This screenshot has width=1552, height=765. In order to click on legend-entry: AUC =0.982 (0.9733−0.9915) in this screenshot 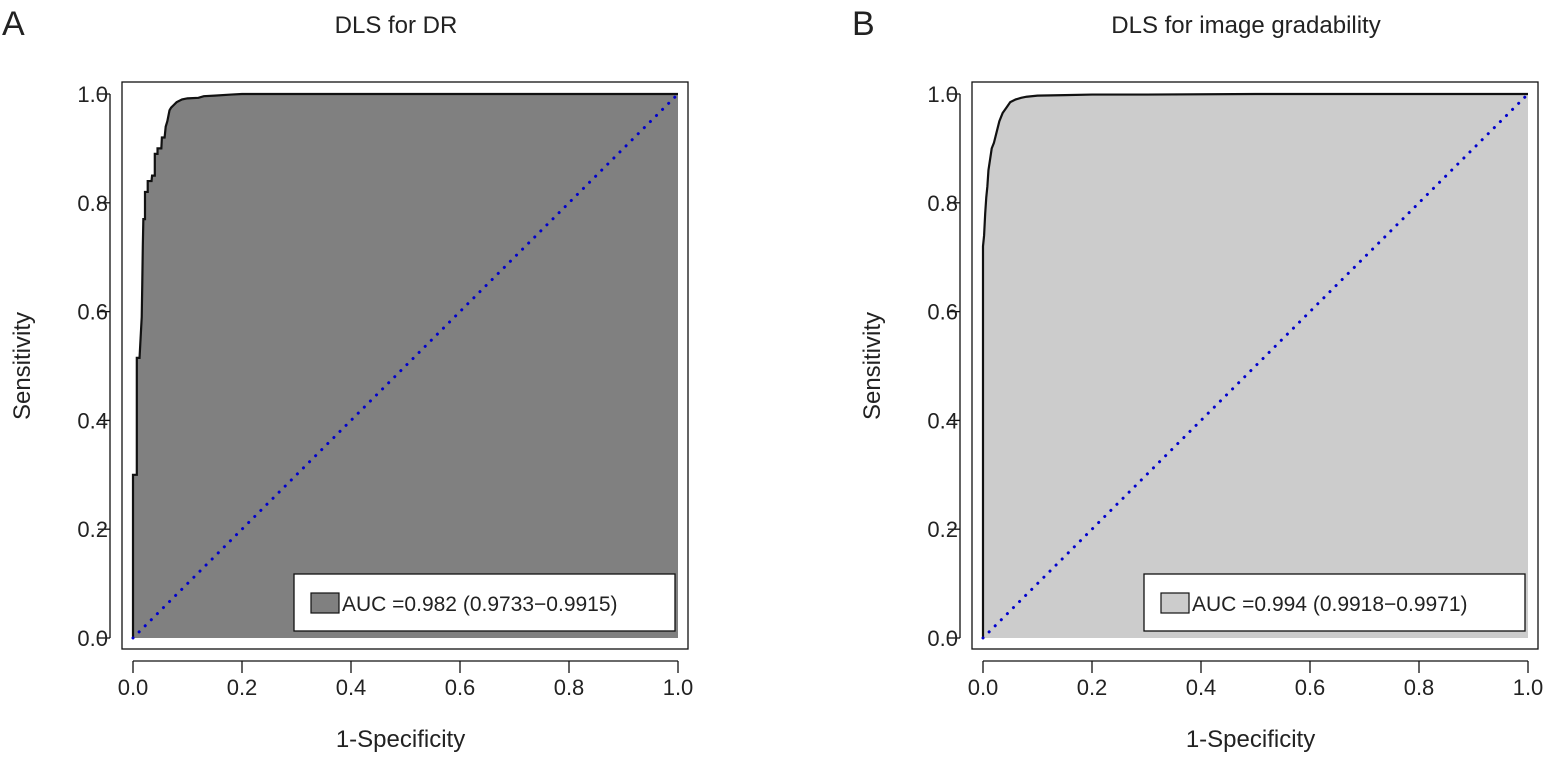, I will do `click(480, 604)`.